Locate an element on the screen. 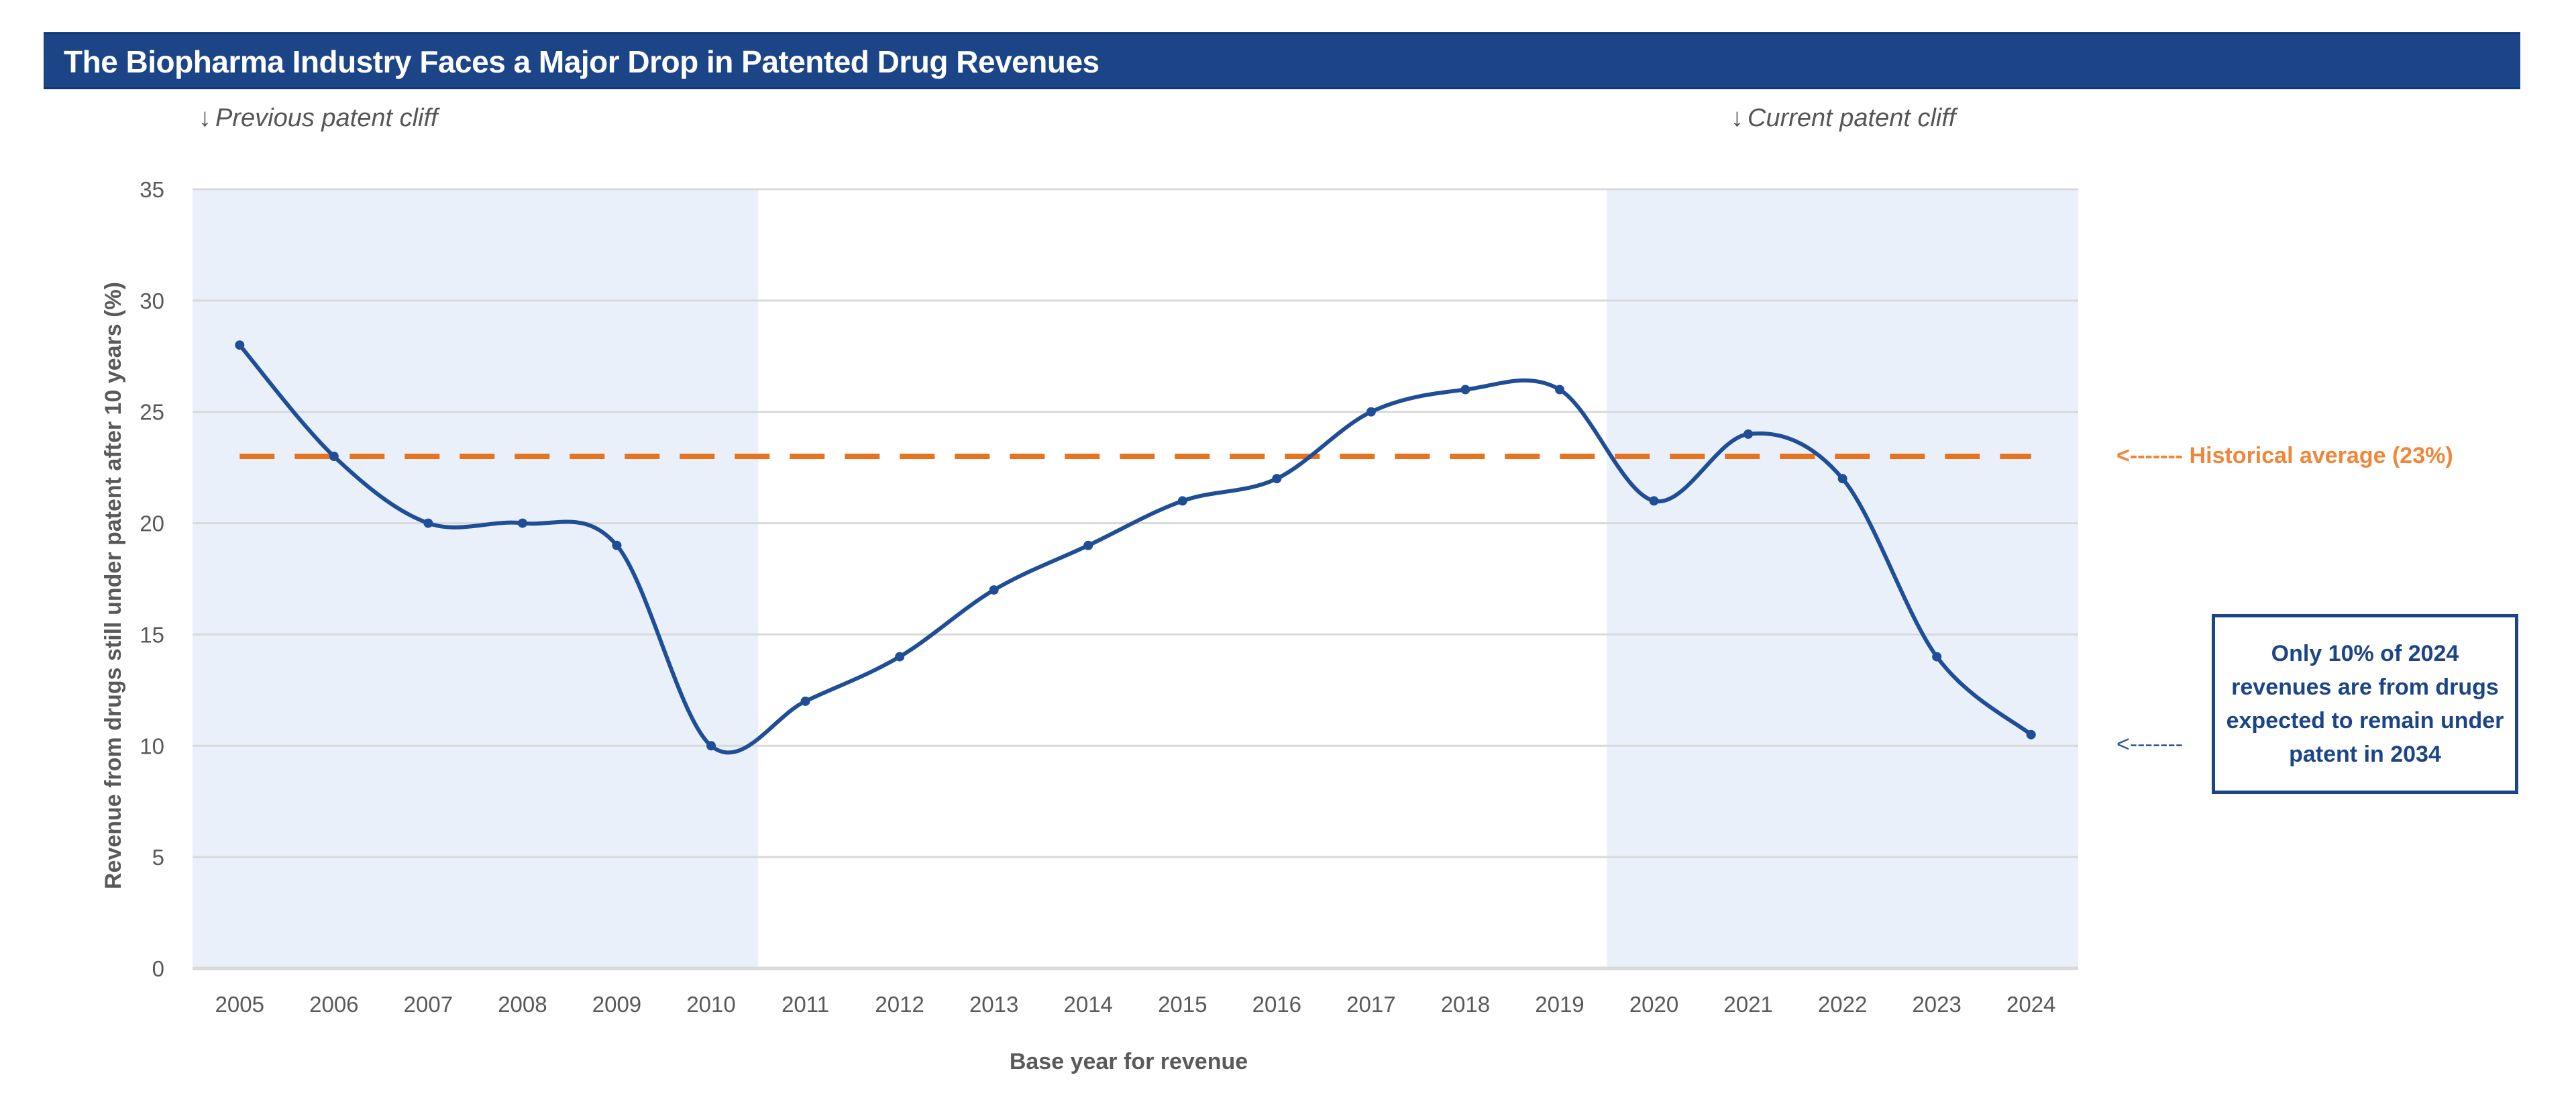 The width and height of the screenshot is (2576, 1112). x-tick-label: 2005 is located at coordinates (239, 1004).